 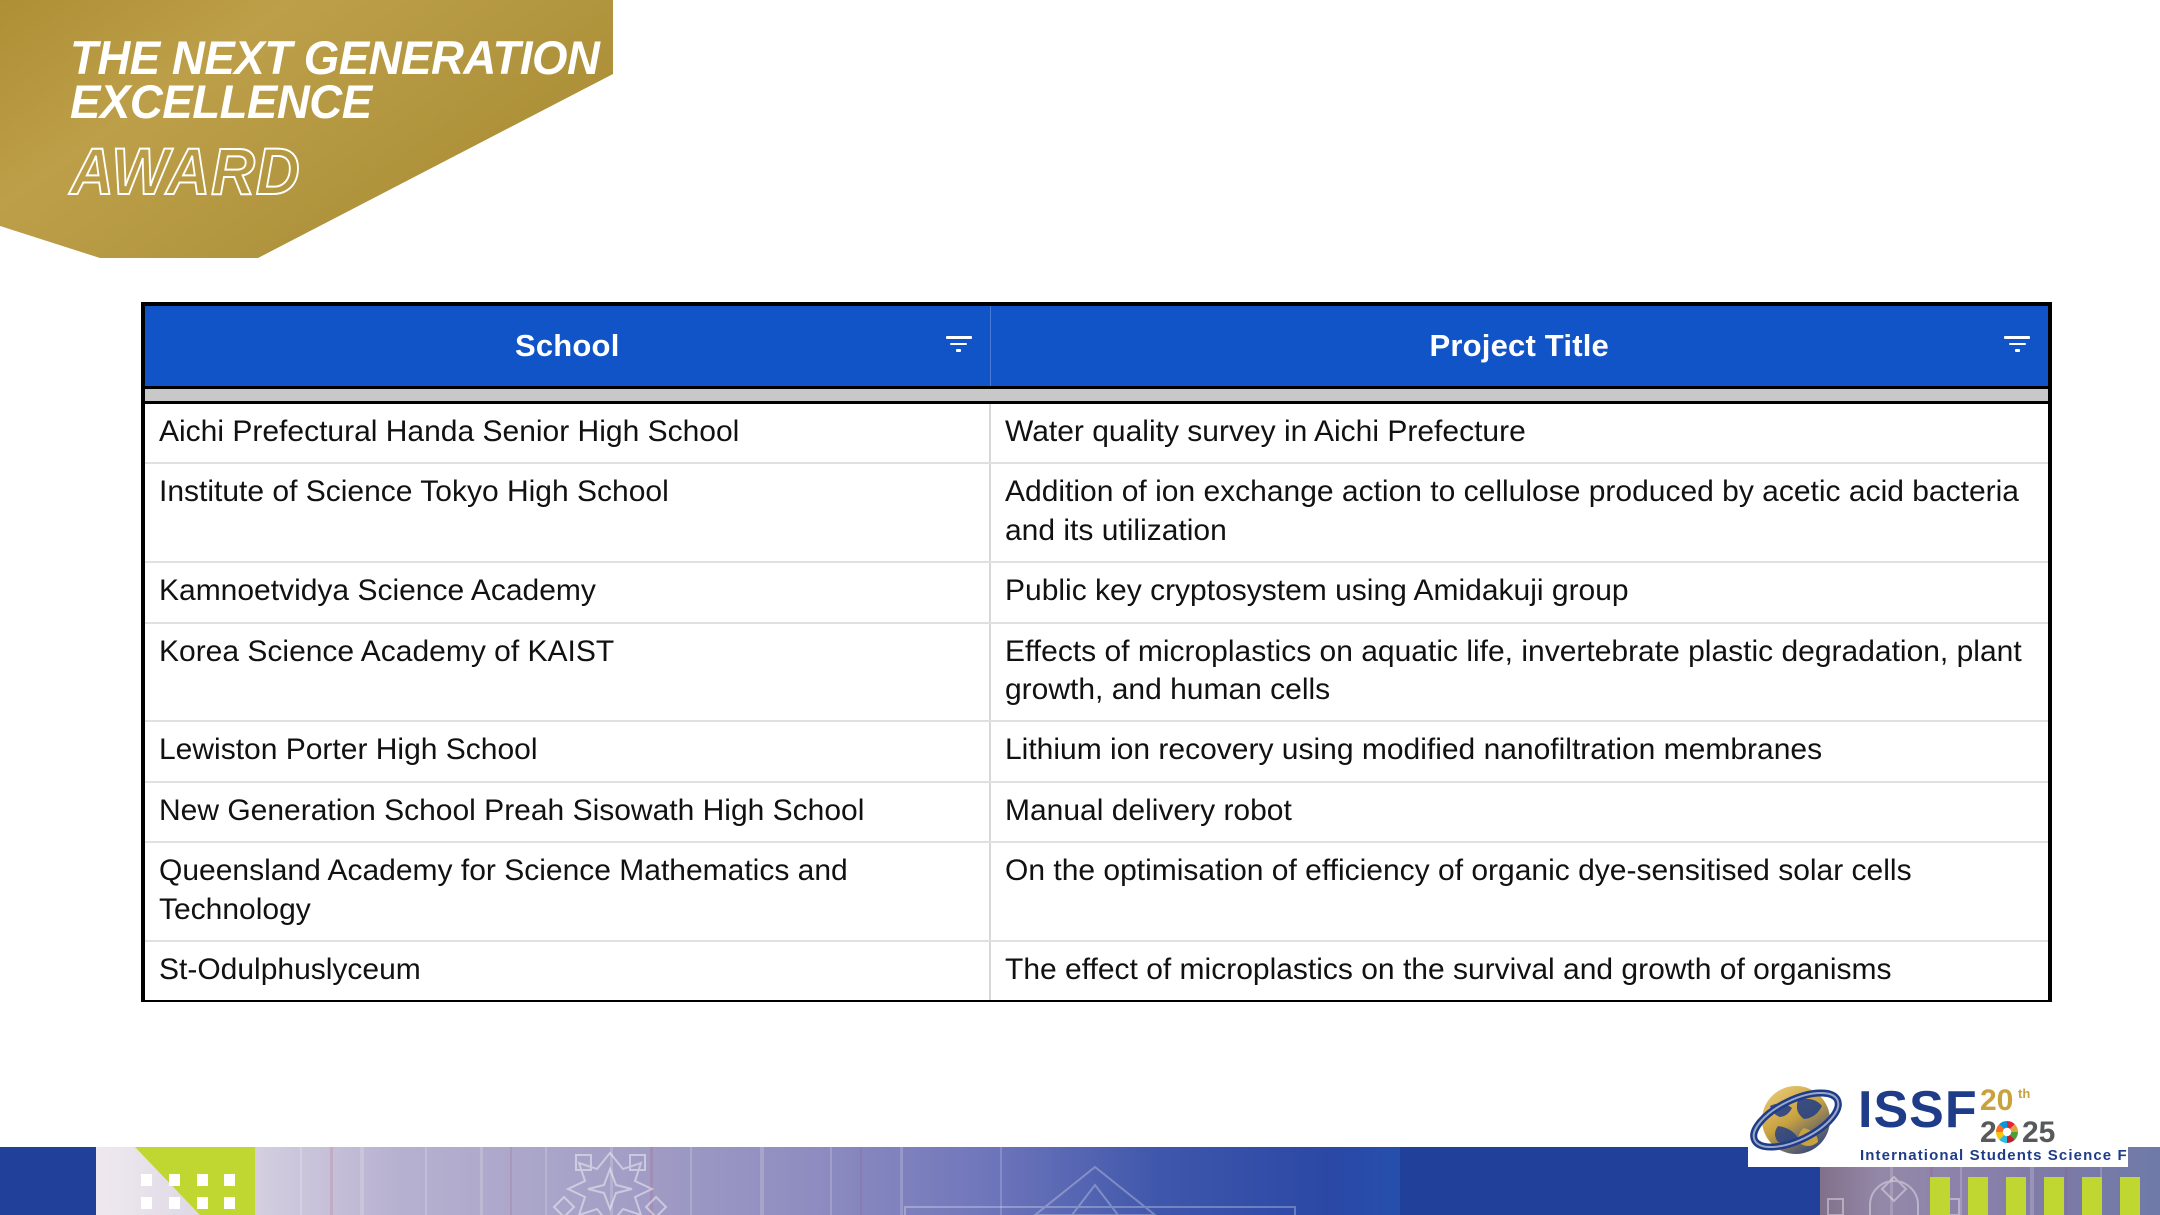 What do you see at coordinates (221, 102) in the screenshot?
I see `award-title-line-2: EXCELLENCE` at bounding box center [221, 102].